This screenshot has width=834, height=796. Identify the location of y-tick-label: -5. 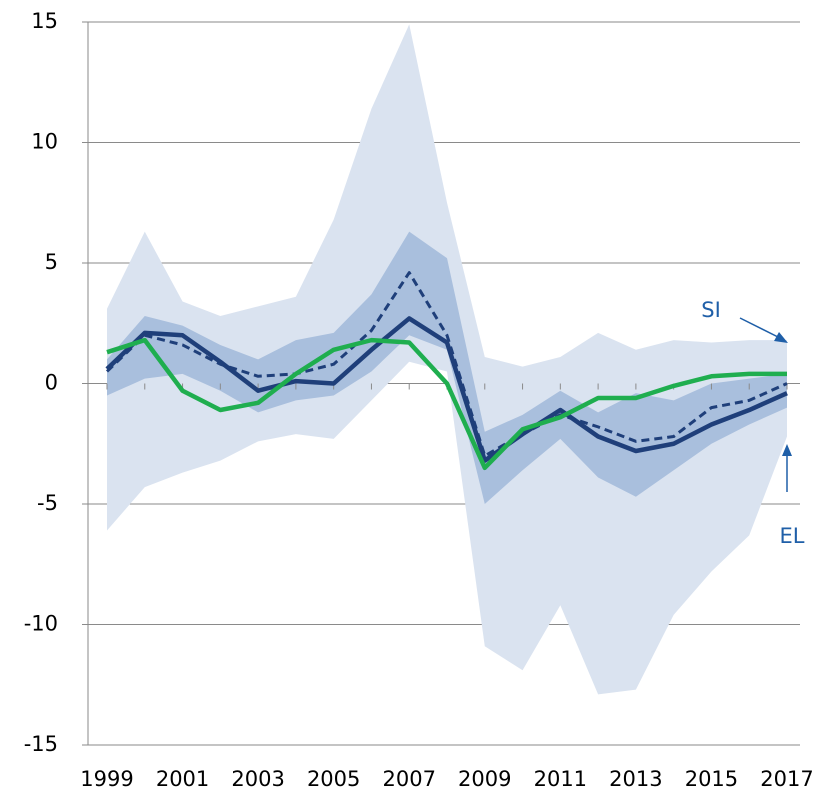
(47, 503).